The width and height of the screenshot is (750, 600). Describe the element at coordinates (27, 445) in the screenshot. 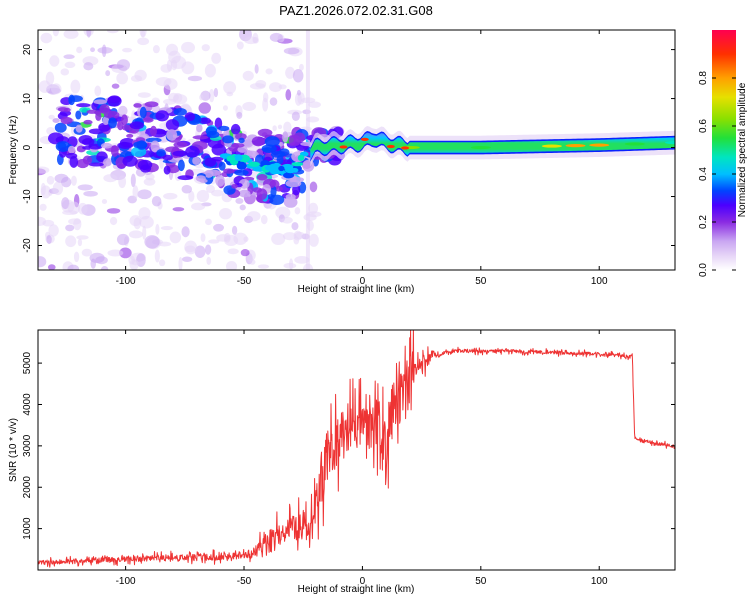

I see `y-tick-label: 3000` at that location.